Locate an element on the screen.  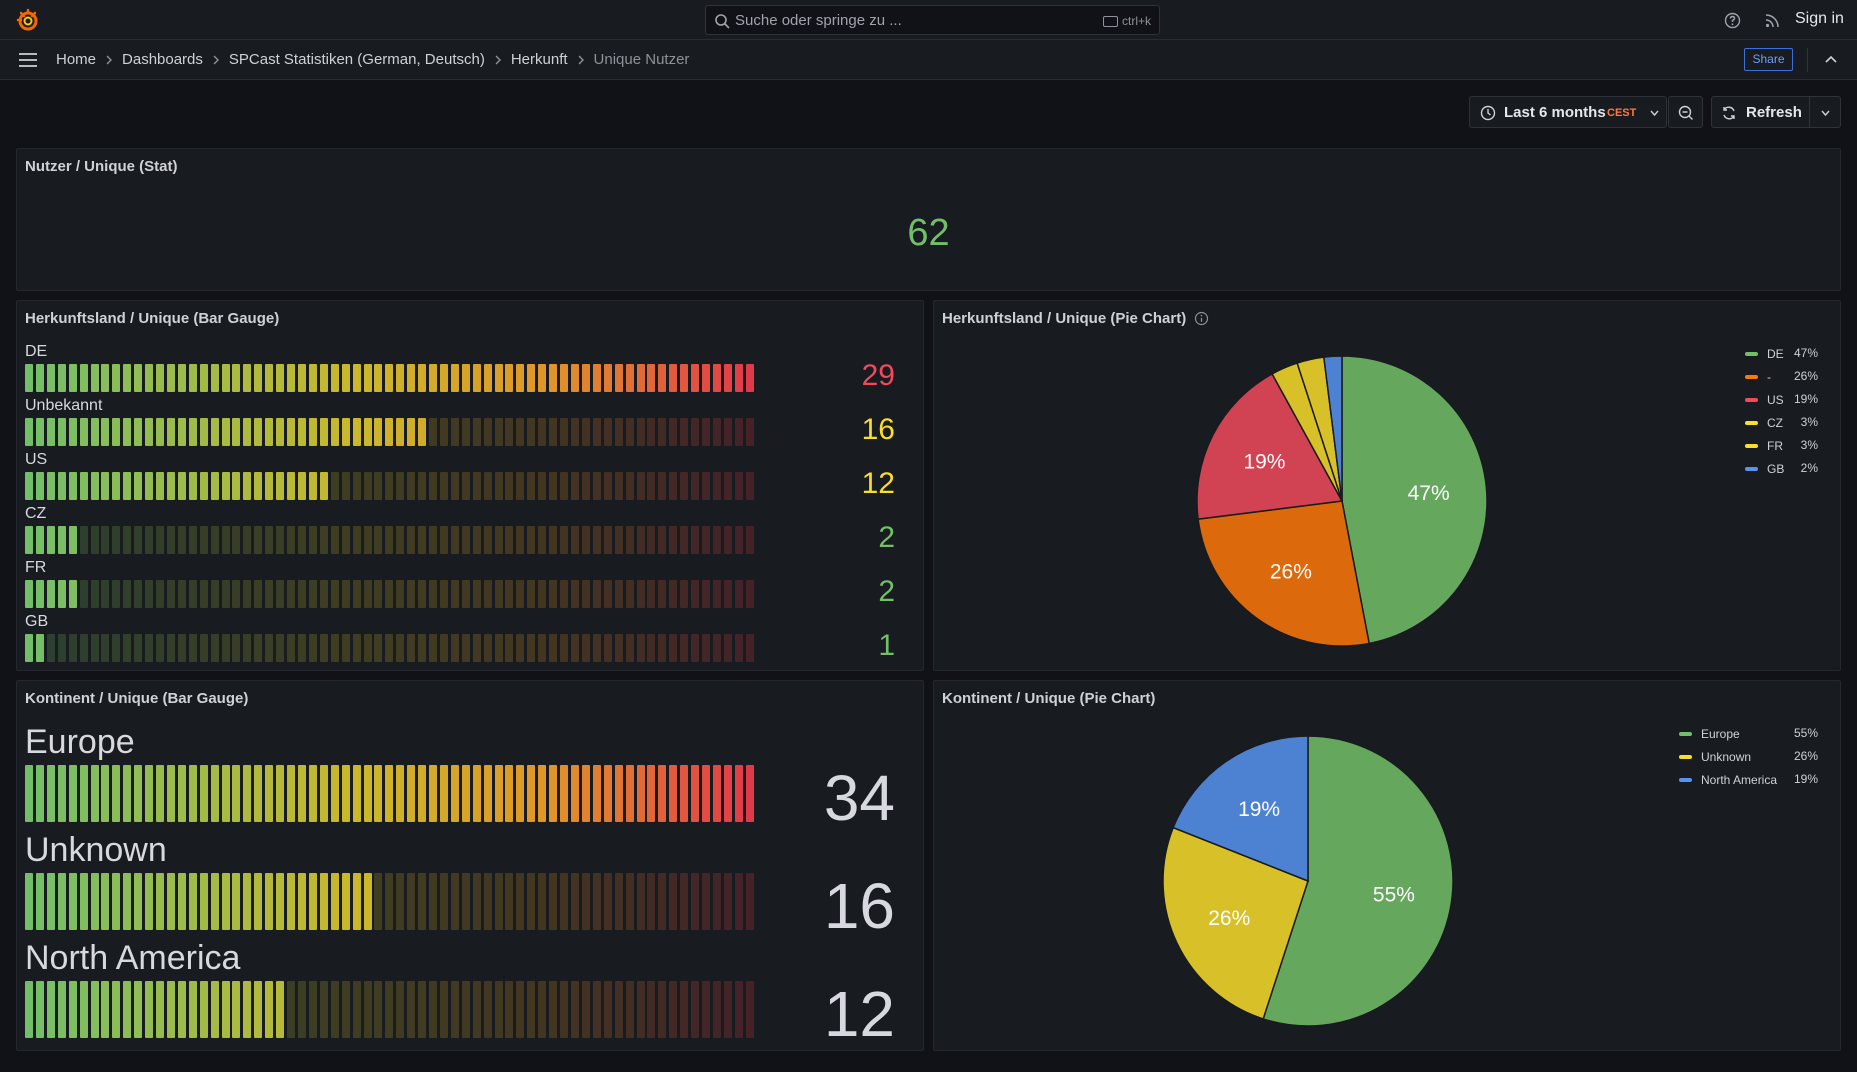
share-button: Share is located at coordinates (1768, 59).